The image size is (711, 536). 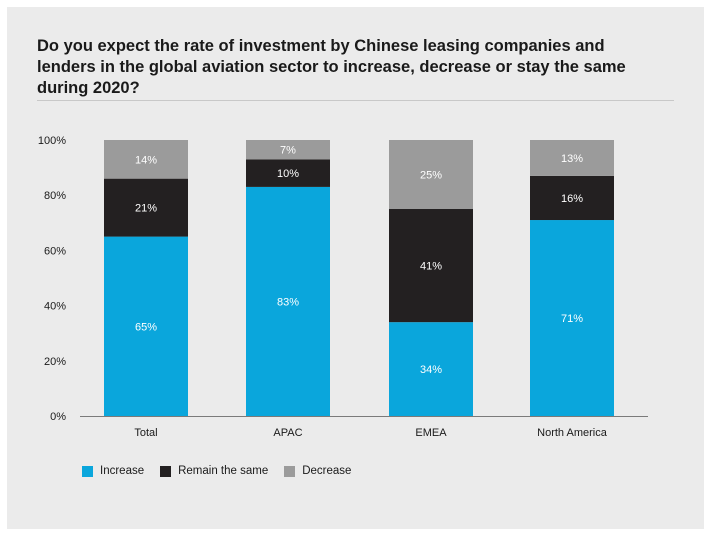 I want to click on x-tick-label: APAC, so click(x=287, y=433).